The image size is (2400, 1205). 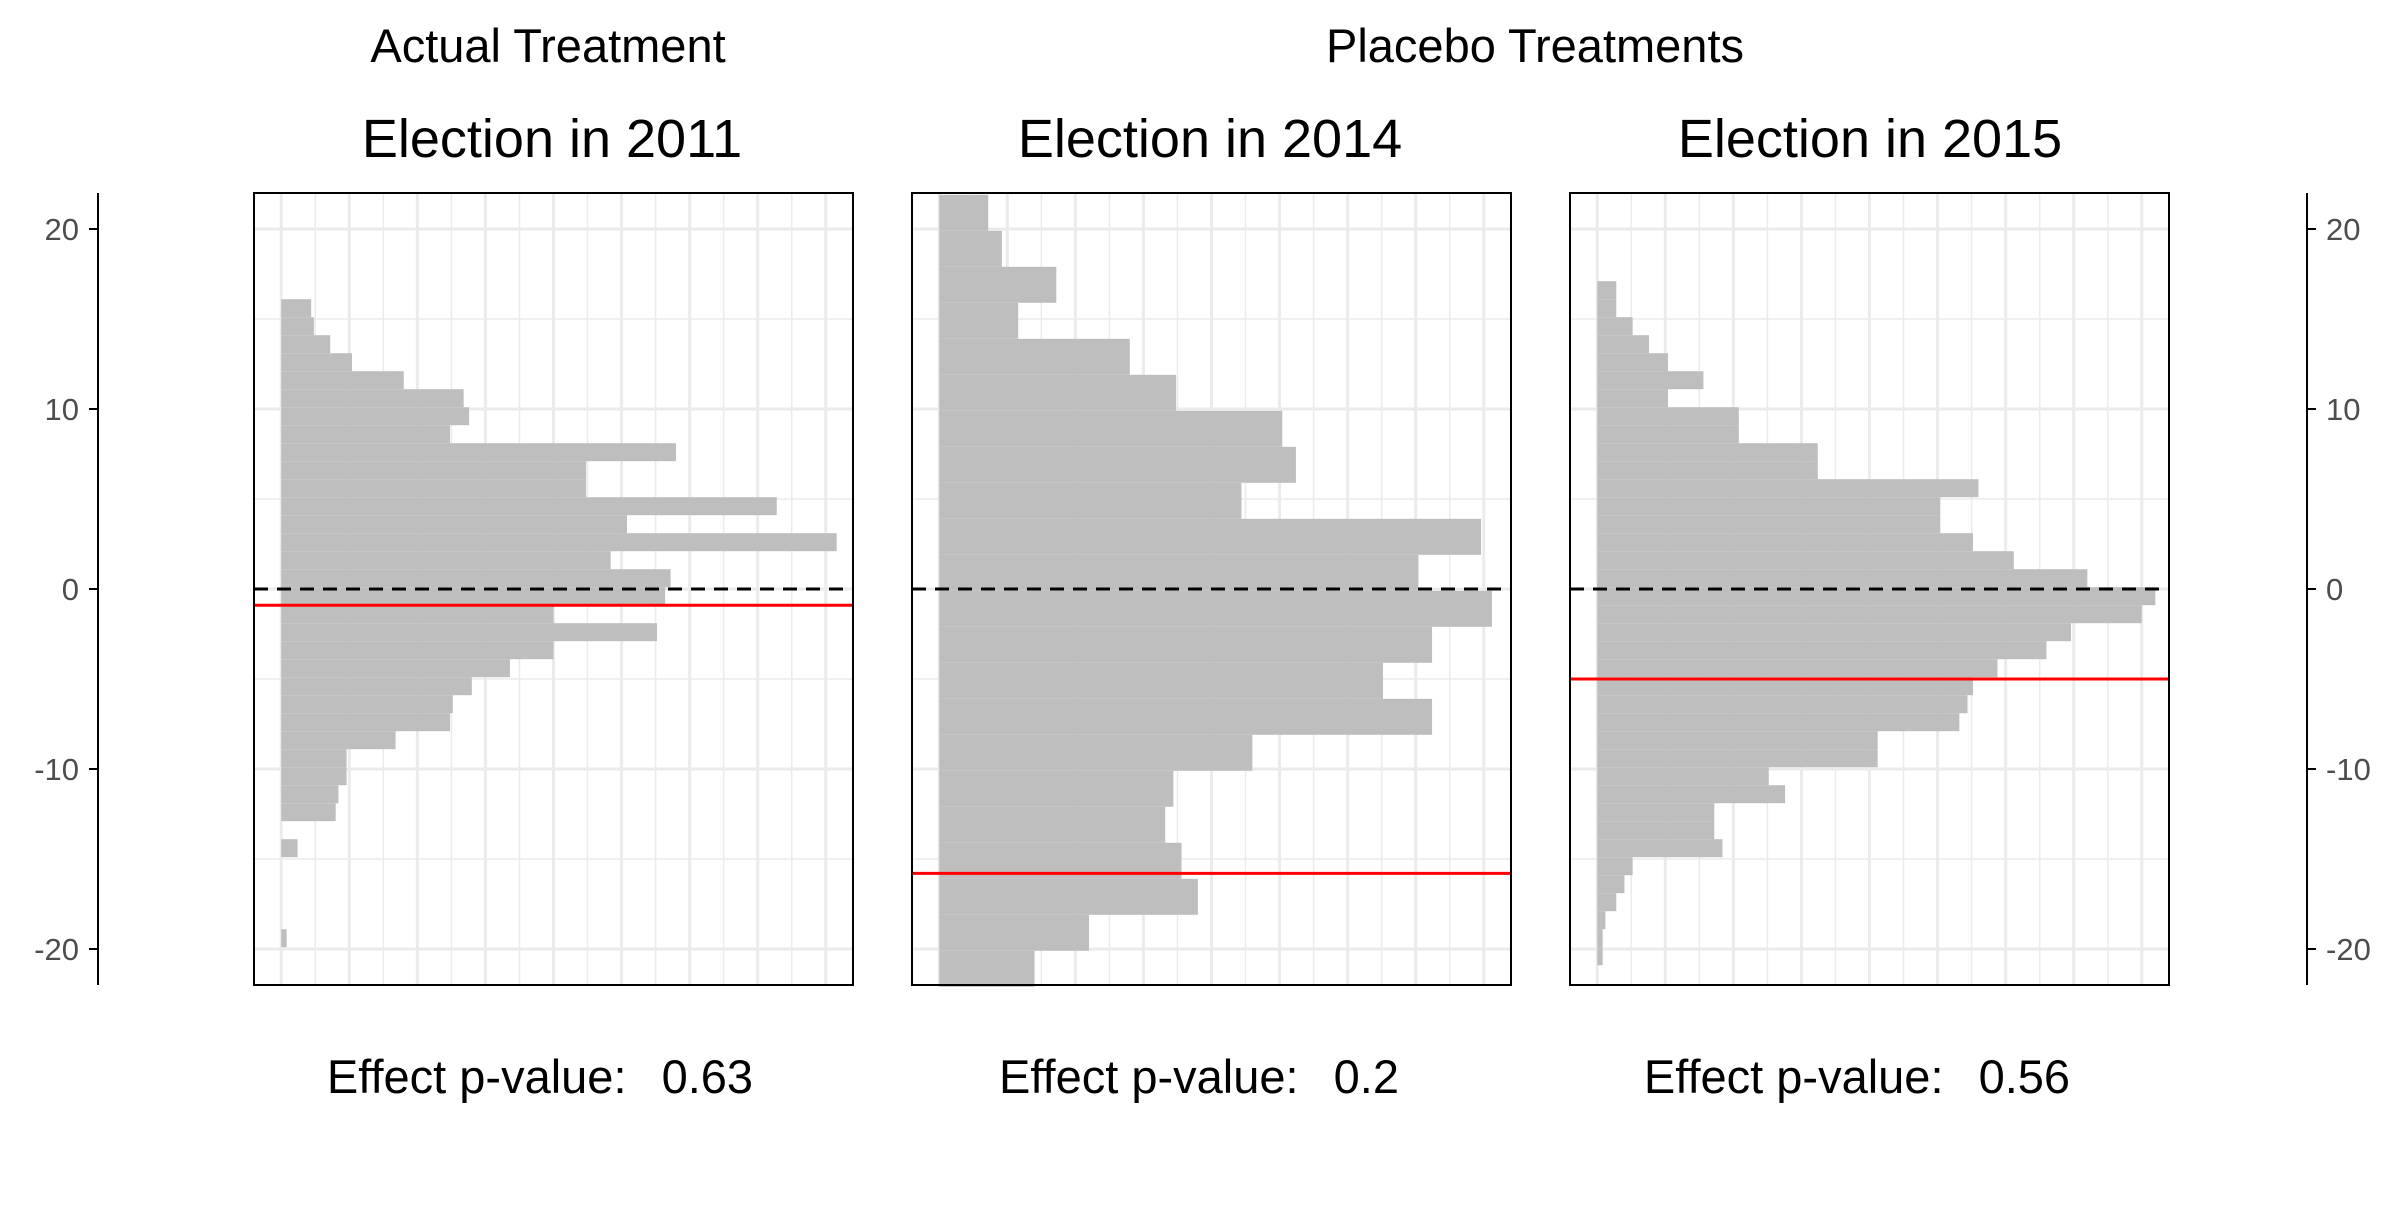 I want to click on pvalue-2011: Effect p-value: 0.63, so click(x=540, y=1076).